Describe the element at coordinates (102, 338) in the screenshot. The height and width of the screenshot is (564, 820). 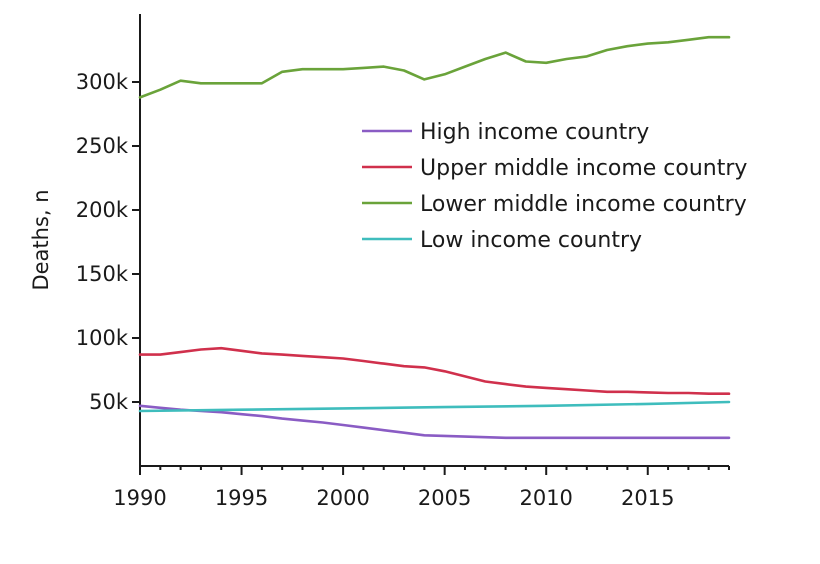
I see `y-tick-label: 100k` at that location.